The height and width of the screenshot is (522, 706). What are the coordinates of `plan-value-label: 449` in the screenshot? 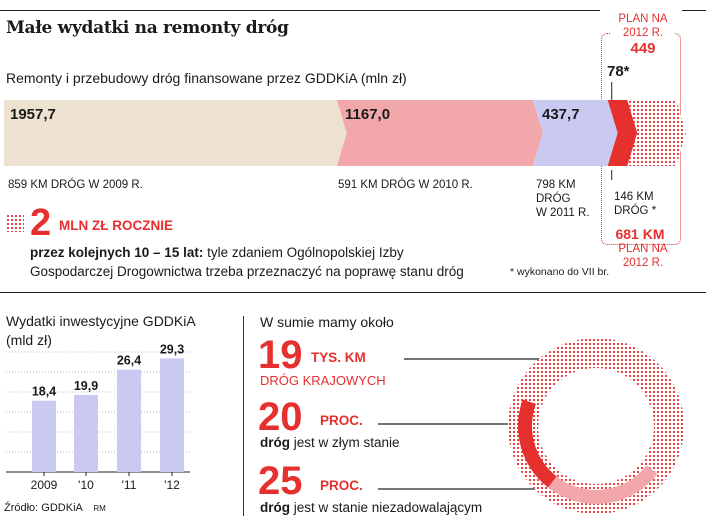 It's located at (643, 48).